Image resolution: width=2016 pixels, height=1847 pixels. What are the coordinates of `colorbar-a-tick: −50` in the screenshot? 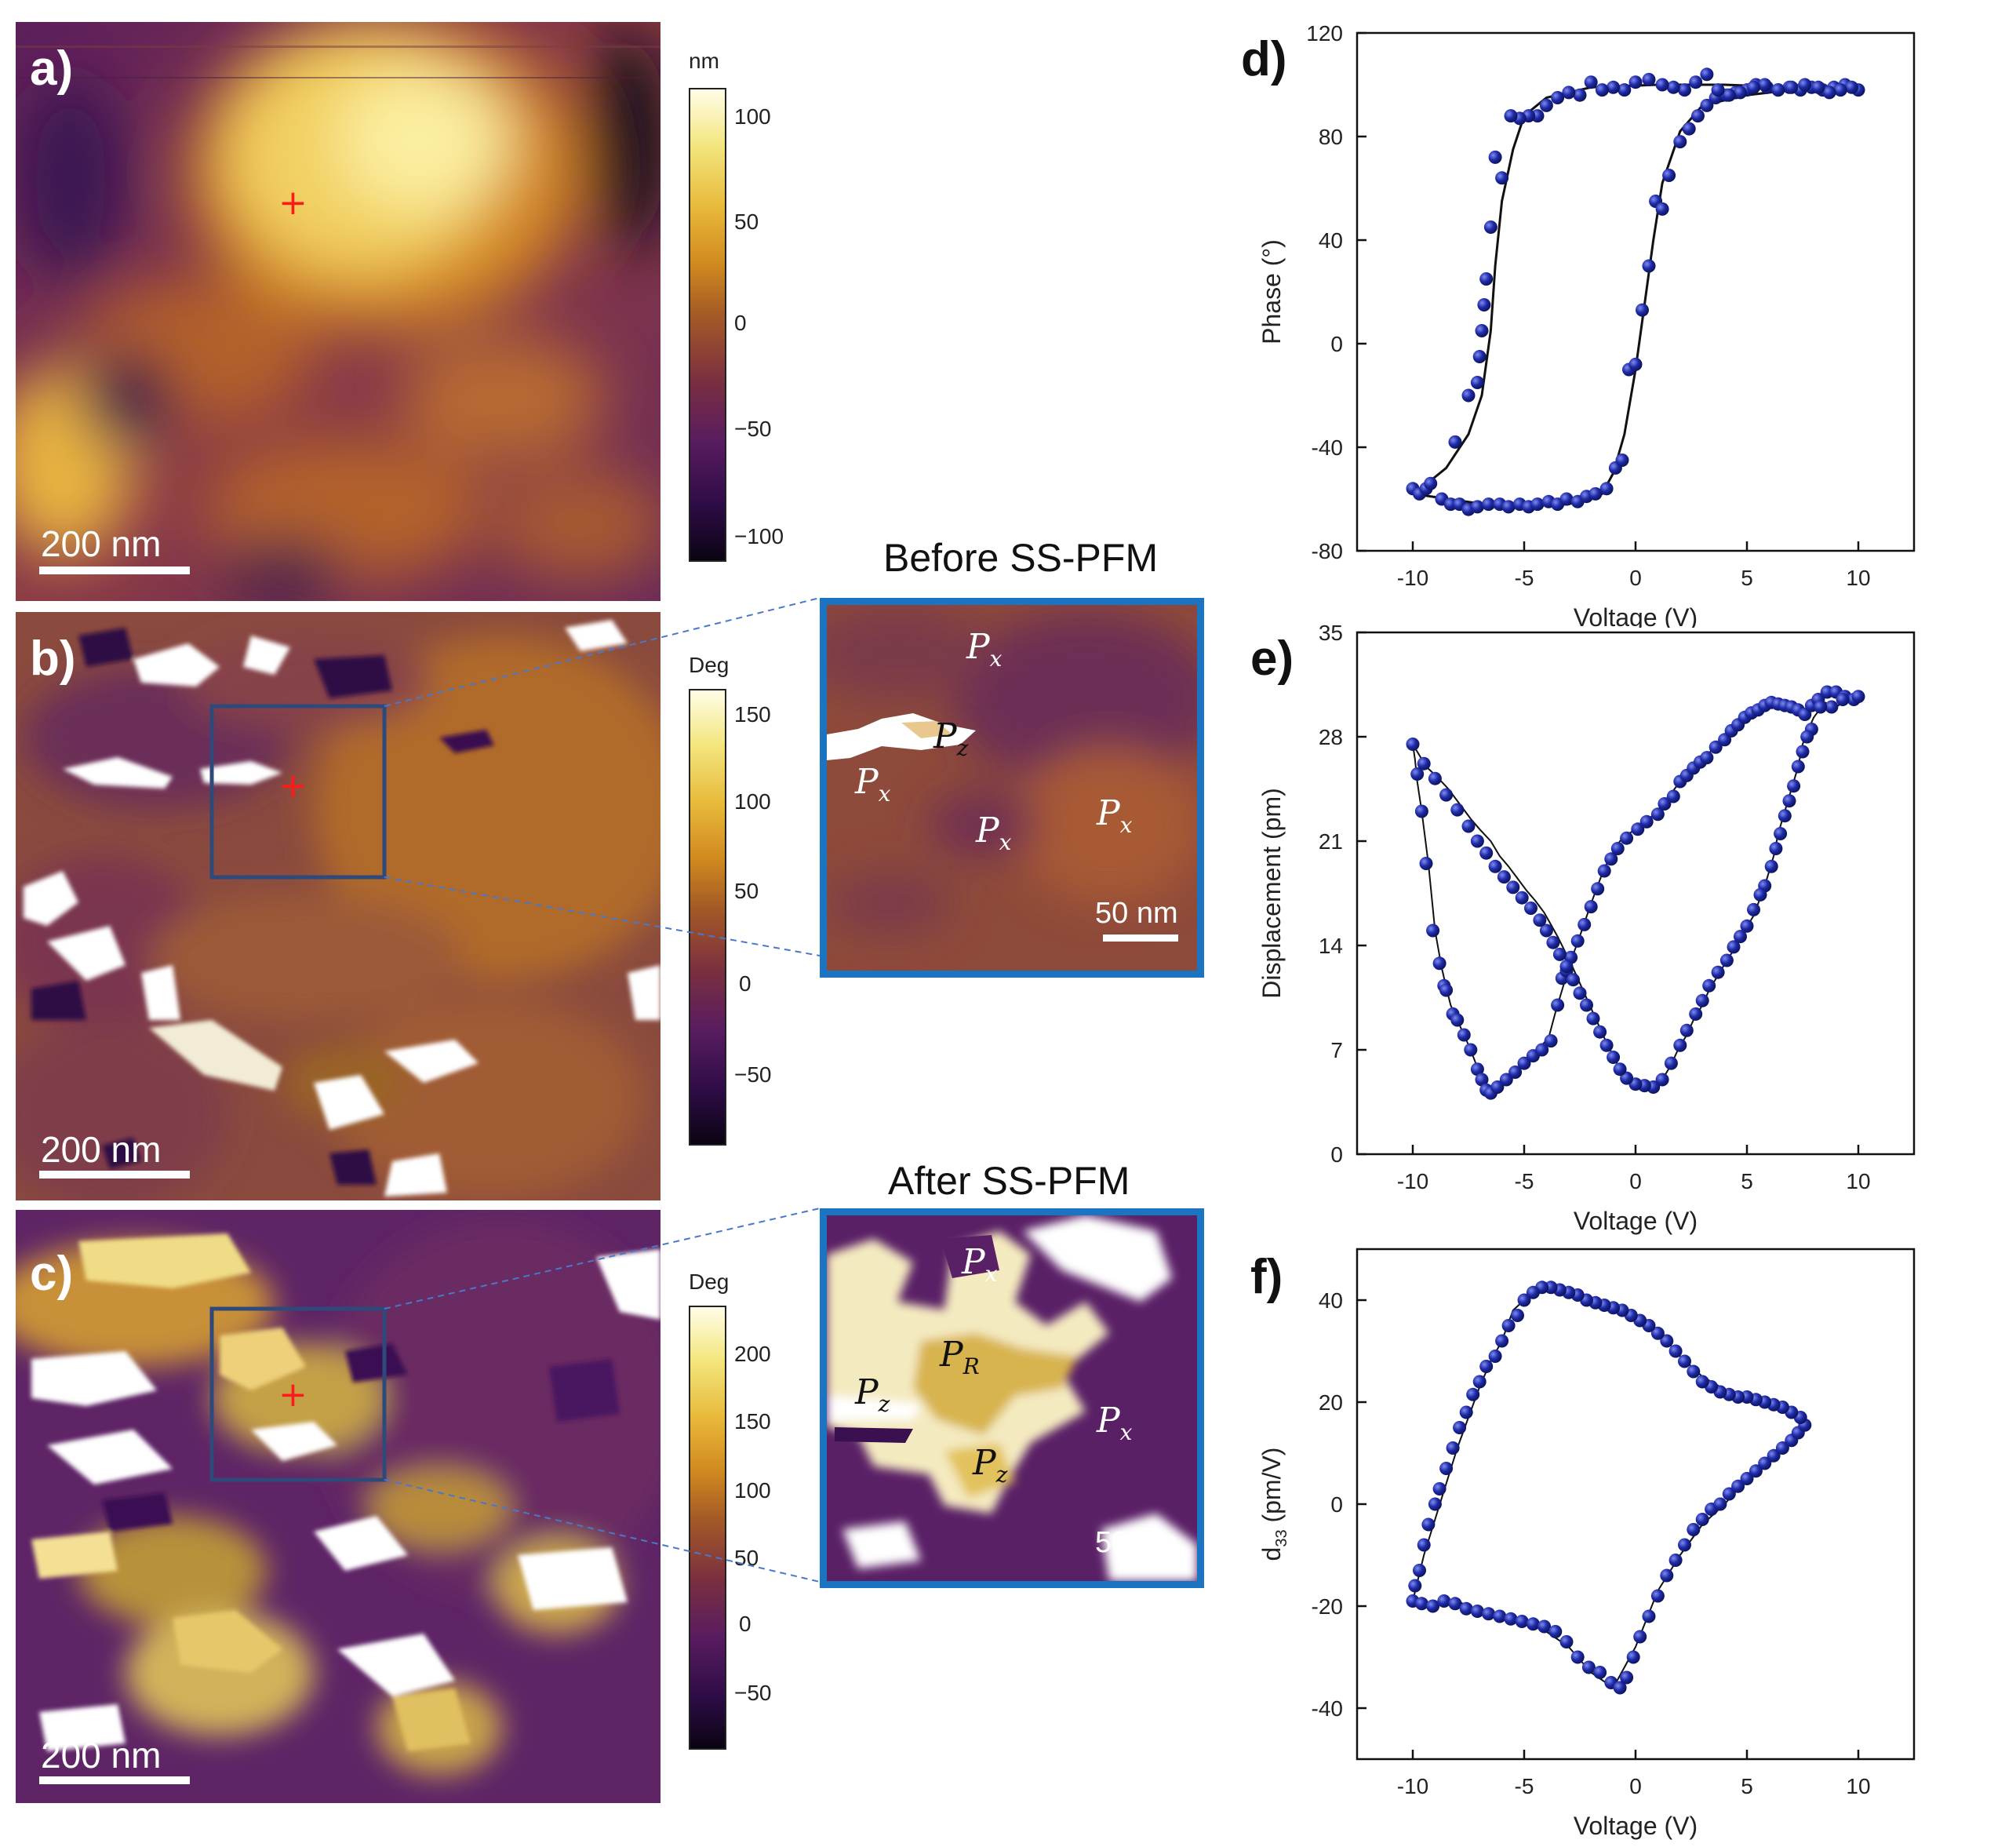 It's located at (753, 429).